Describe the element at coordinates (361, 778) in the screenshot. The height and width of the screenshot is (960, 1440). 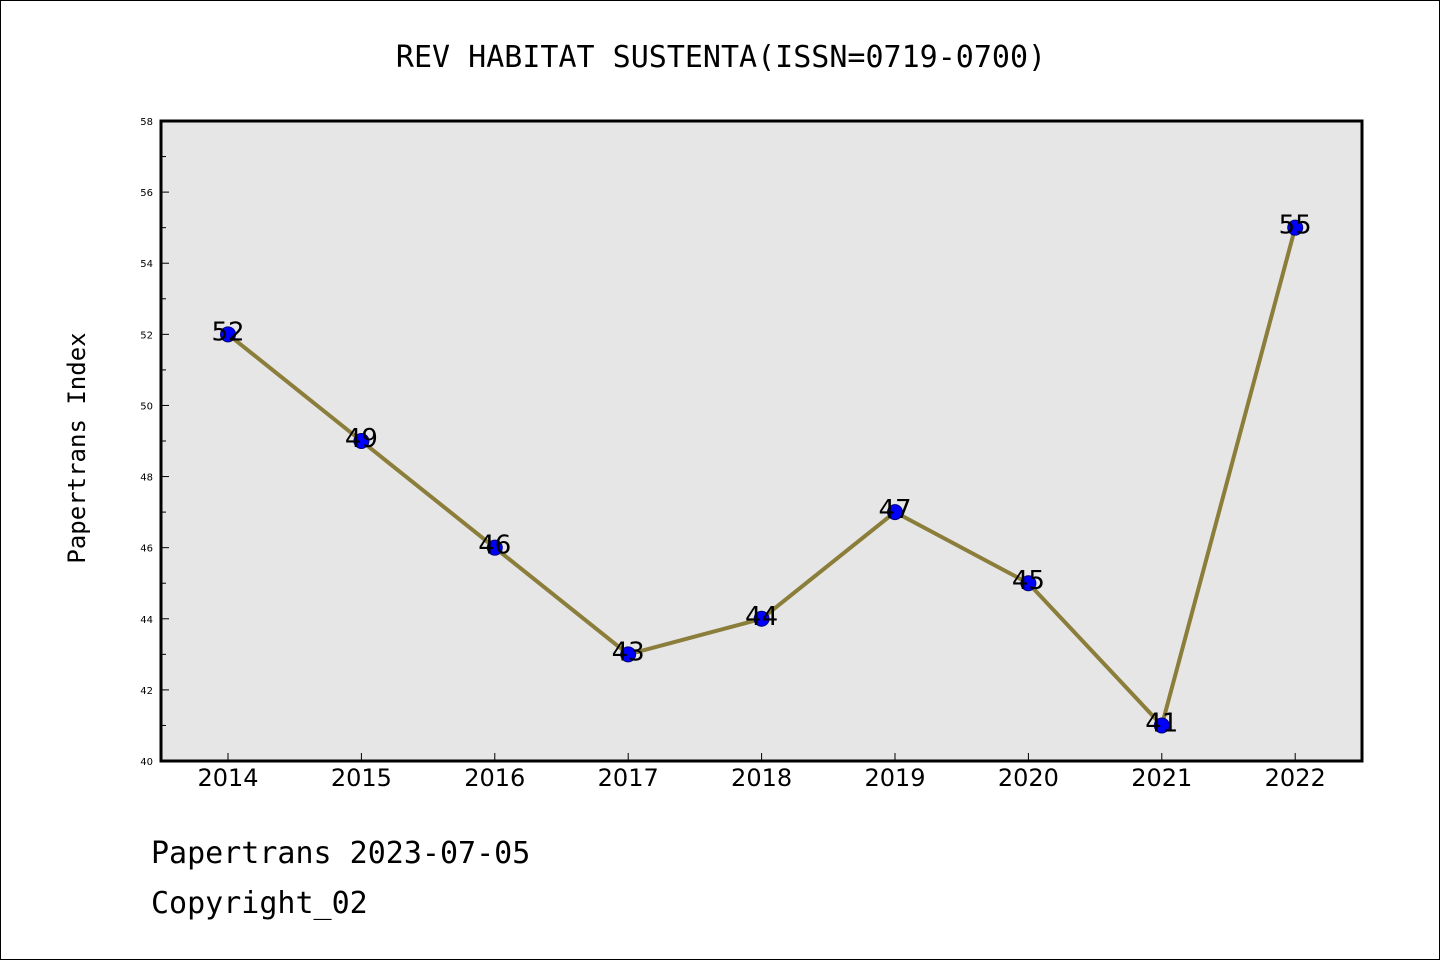
I see `x-tick-label: 2015` at that location.